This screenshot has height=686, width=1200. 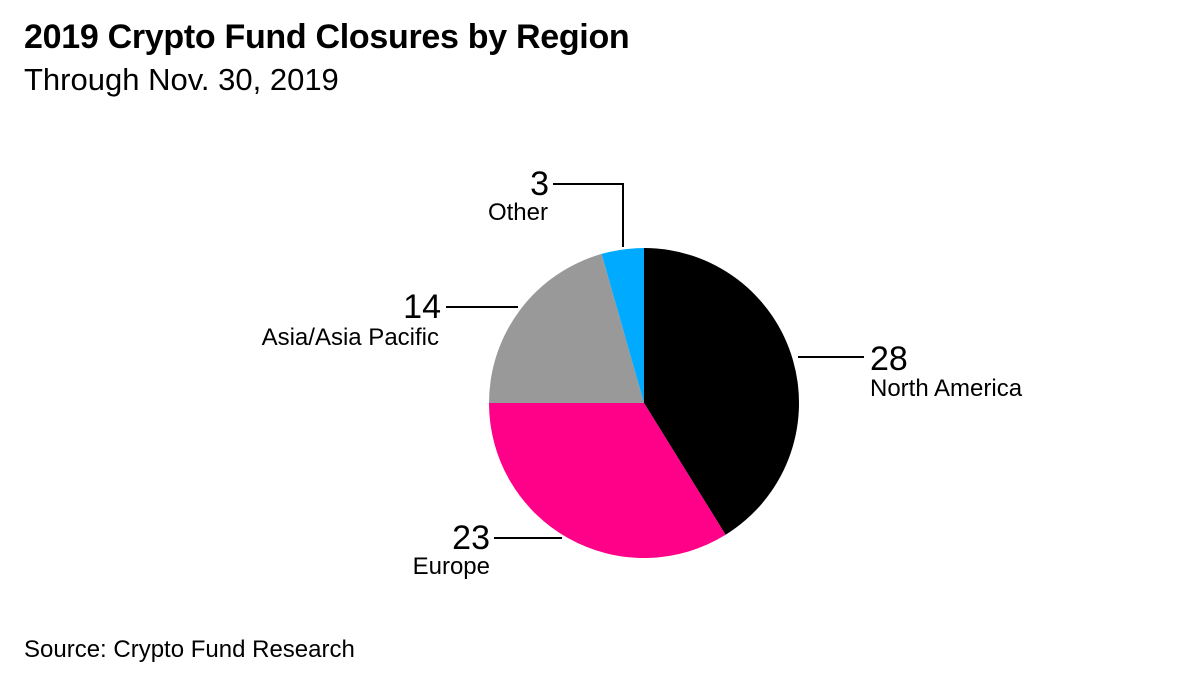 I want to click on category-label-asia-asia-pacific: Asia/Asia Pacific, so click(x=350, y=337).